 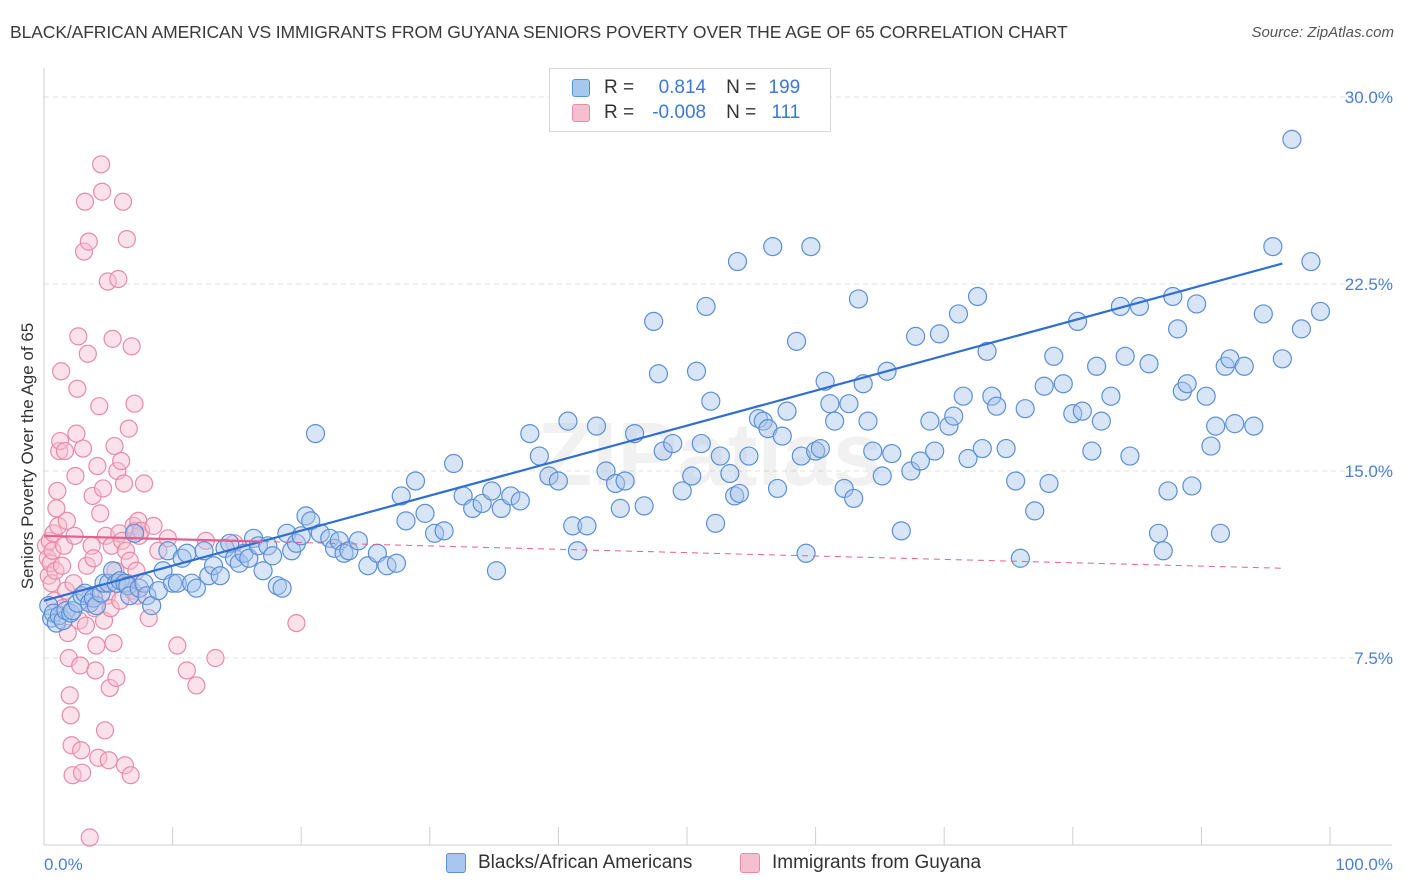 I want to click on legend-row-guyana: R = -0.008 N = 111, so click(x=686, y=113).